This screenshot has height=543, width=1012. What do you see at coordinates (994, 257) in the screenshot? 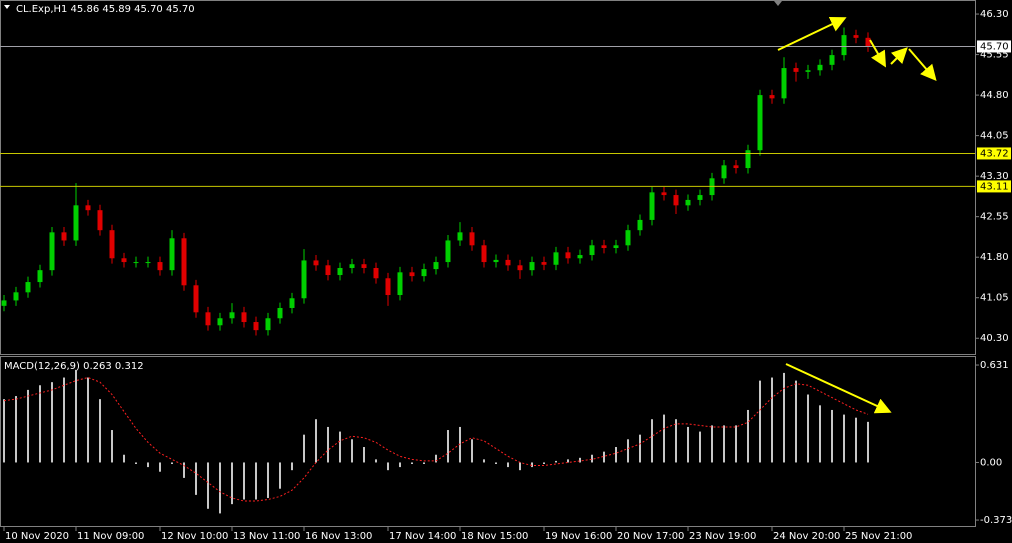
I see `y-tick-label: 41.80` at bounding box center [994, 257].